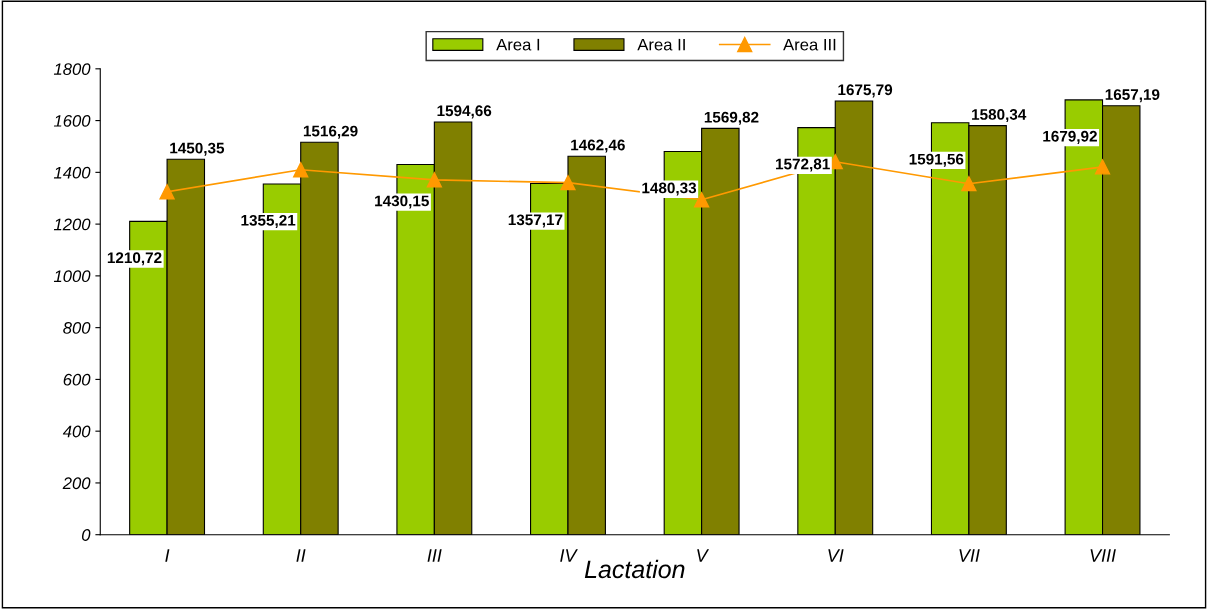 The width and height of the screenshot is (1208, 609). What do you see at coordinates (72, 224) in the screenshot?
I see `y-tick-label: 1200` at bounding box center [72, 224].